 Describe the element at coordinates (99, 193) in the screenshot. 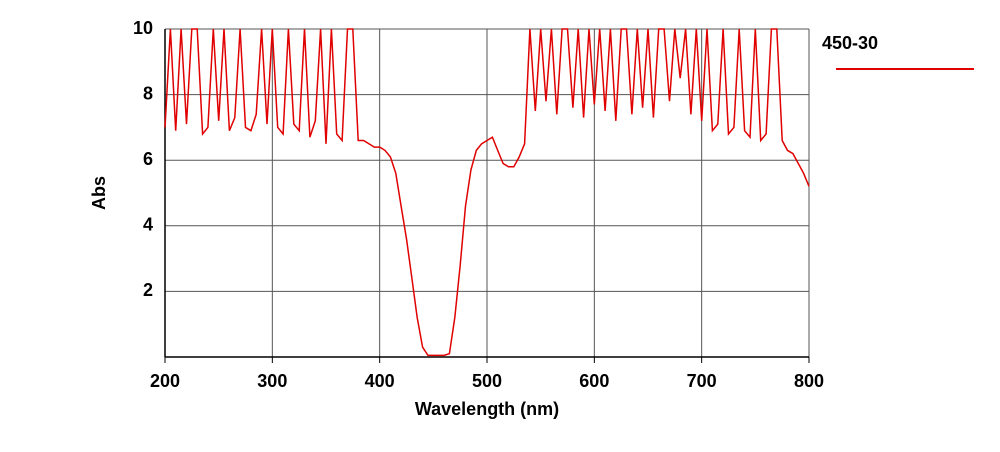

I see `y-axis-label: Abs` at that location.